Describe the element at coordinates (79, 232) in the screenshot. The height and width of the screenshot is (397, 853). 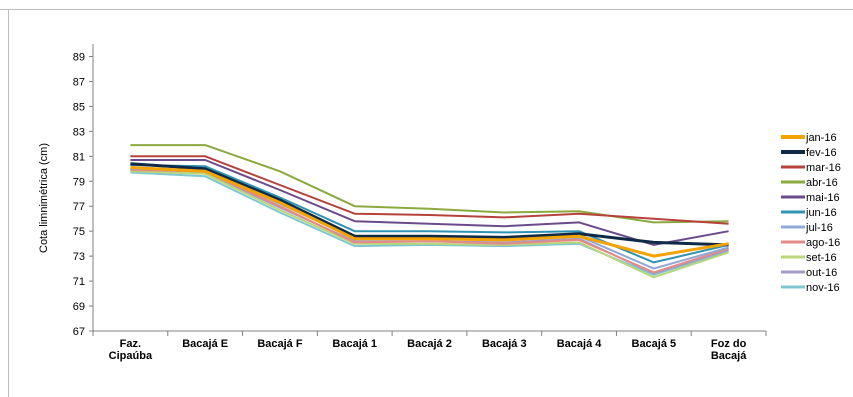
I see `y-tick-label: 75` at that location.